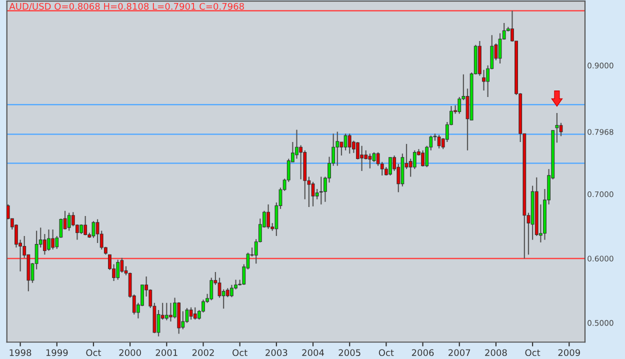 This screenshot has width=625, height=359. Describe the element at coordinates (126, 6) in the screenshot. I see `chart-title: AUD/USD O=0.8068 H=0.8108 L=0.7901 C=0.7968` at that location.